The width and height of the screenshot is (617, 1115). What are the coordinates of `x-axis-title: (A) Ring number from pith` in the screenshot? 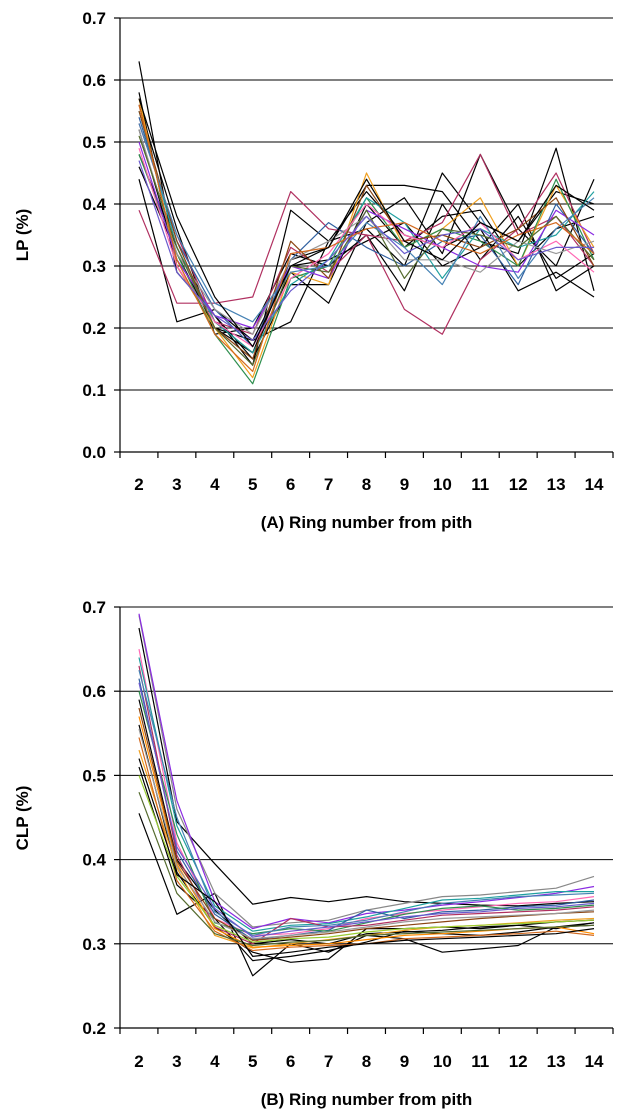 It's located at (367, 522).